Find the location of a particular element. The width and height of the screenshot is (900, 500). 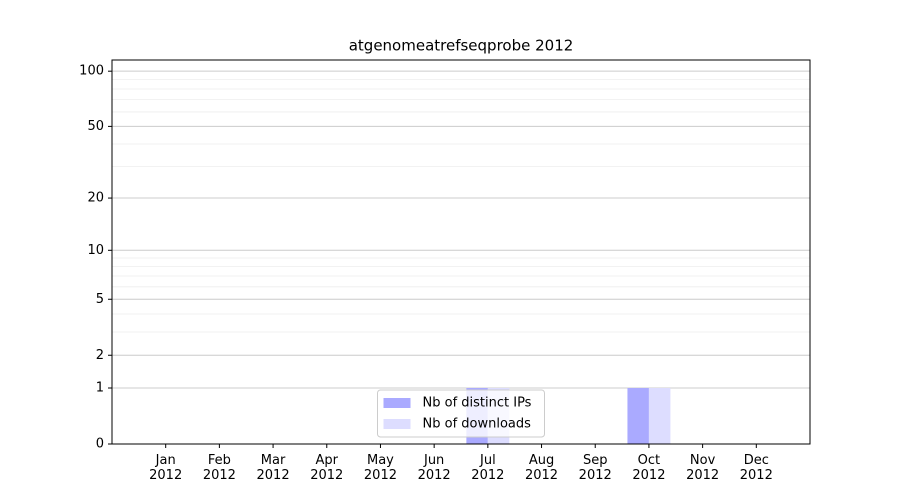

y-tick-label: 0 is located at coordinates (100, 444).